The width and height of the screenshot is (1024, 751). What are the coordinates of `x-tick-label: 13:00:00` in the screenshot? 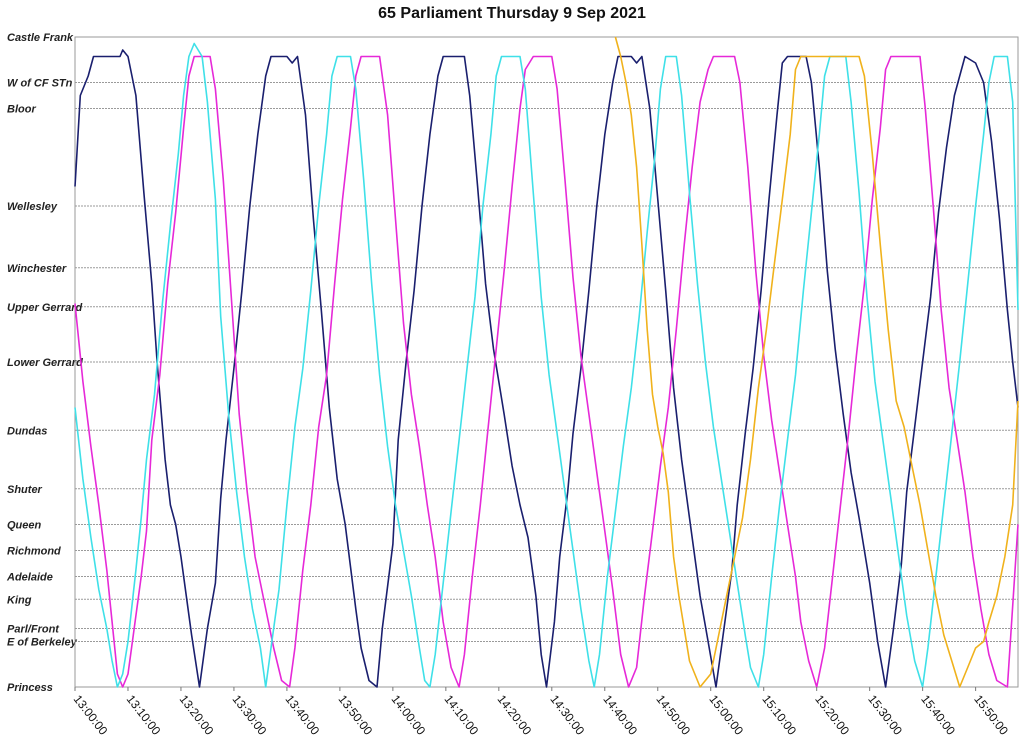 It's located at (91, 715).